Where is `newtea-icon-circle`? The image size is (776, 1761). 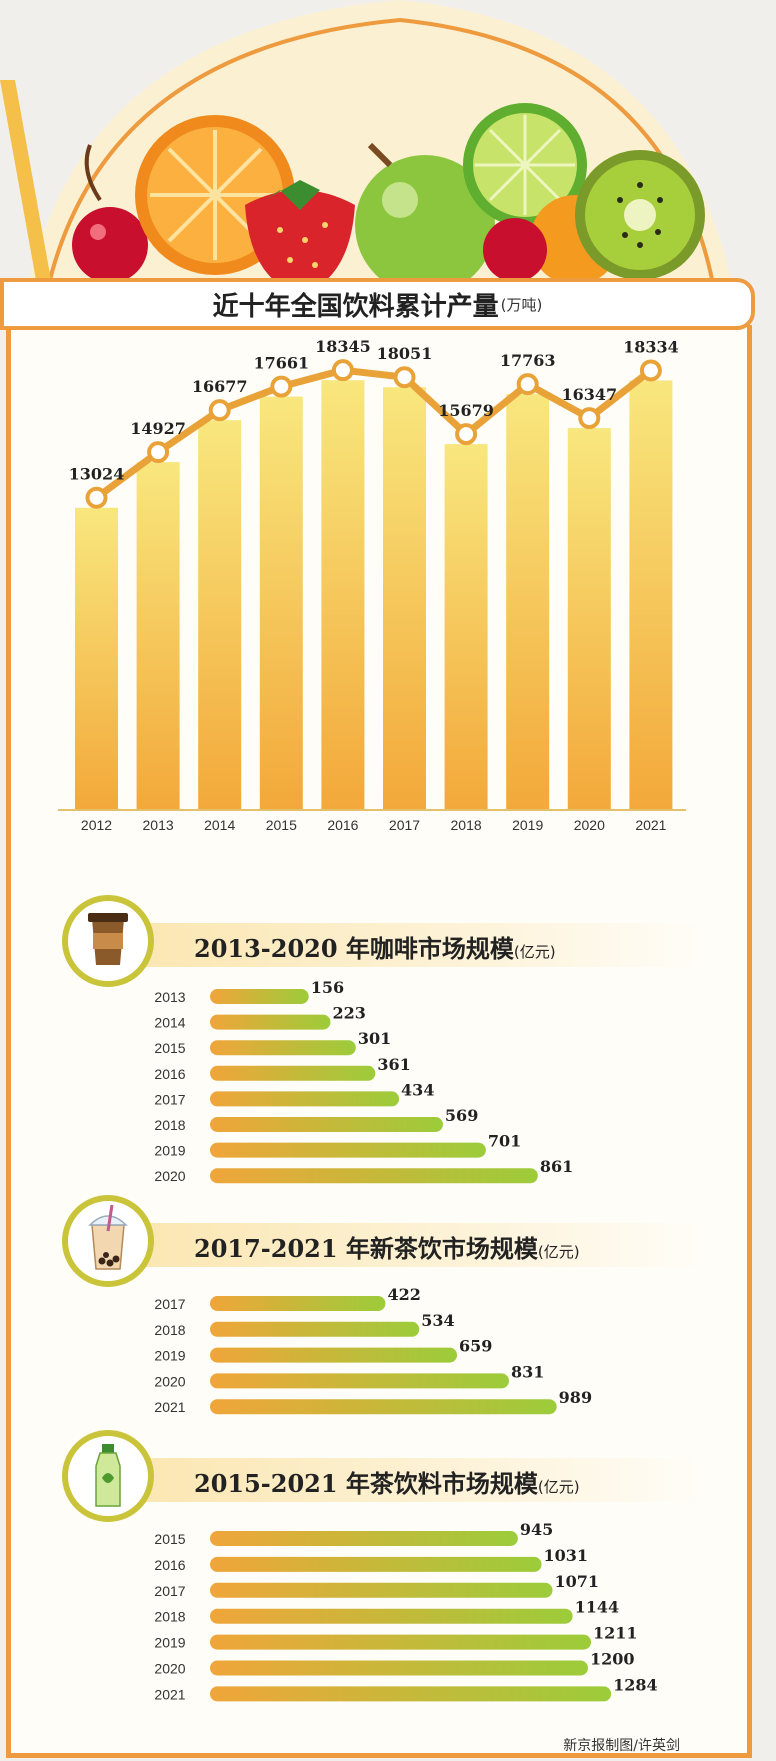
newtea-icon-circle is located at coordinates (108, 1241).